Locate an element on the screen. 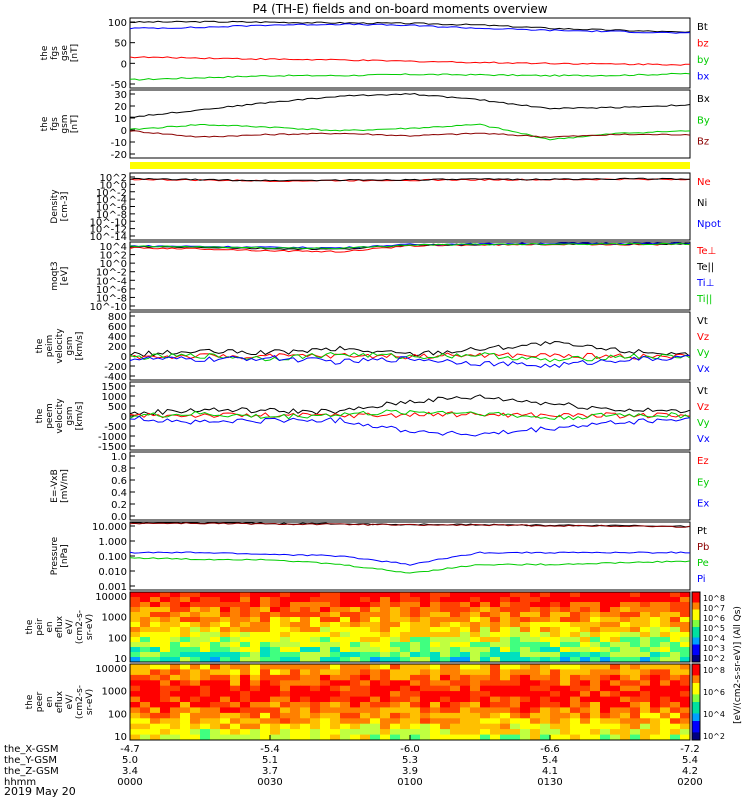 The image size is (750, 800). y-tick-label: 10000 is located at coordinates (111, 597).